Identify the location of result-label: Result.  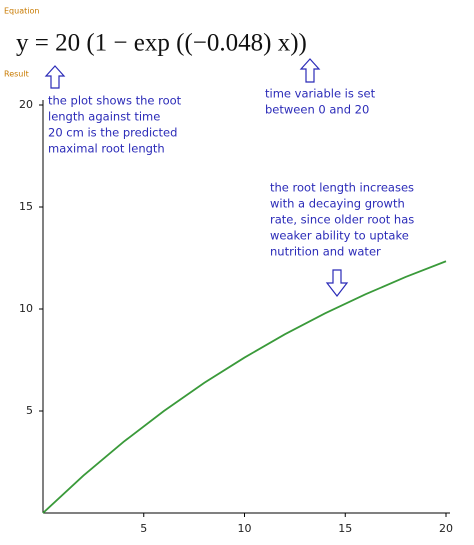
(16, 74).